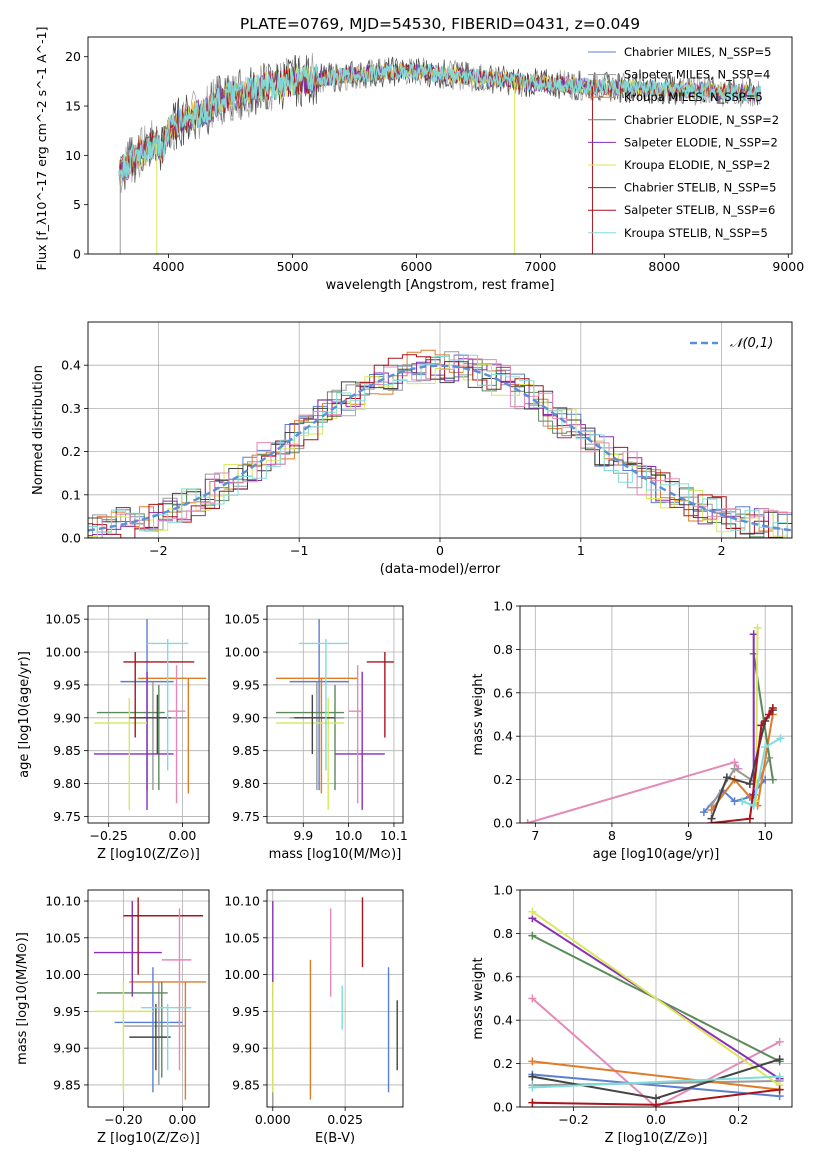 This screenshot has width=819, height=1174. I want to click on residual-legend: 𝒩(0,1), so click(731, 343).